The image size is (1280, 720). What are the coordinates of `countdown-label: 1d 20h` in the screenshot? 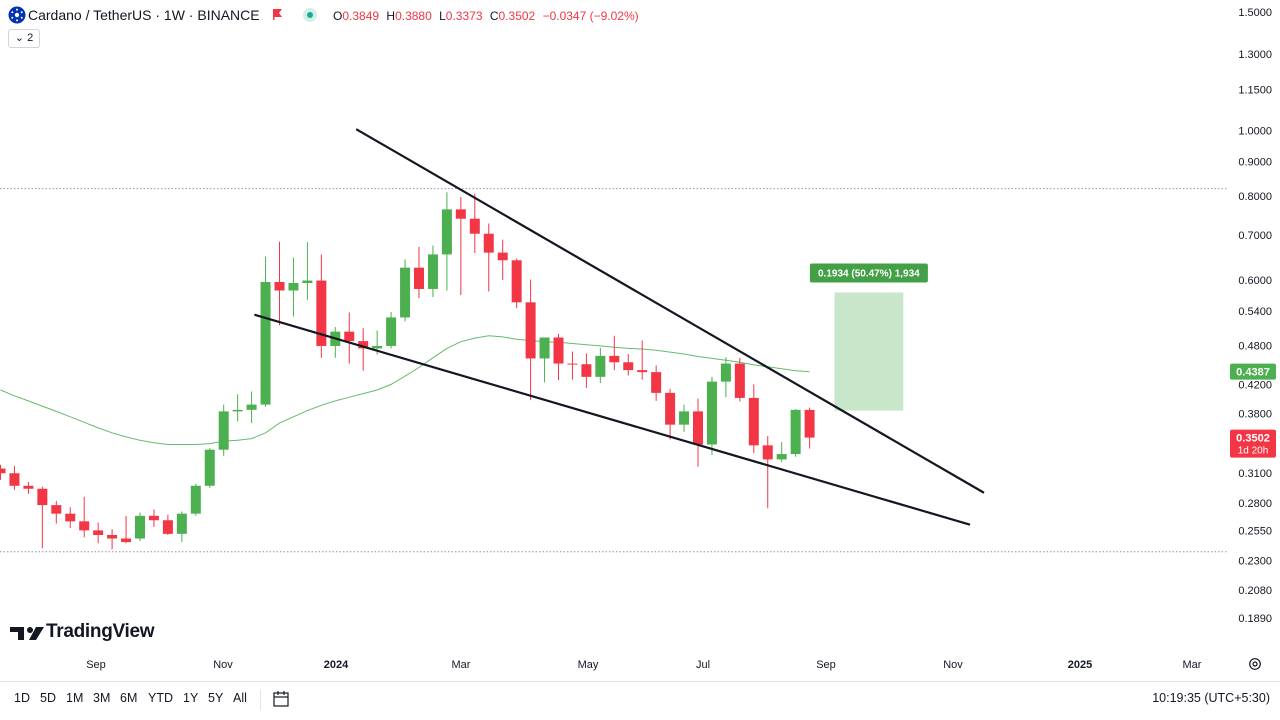 It's located at (1253, 451).